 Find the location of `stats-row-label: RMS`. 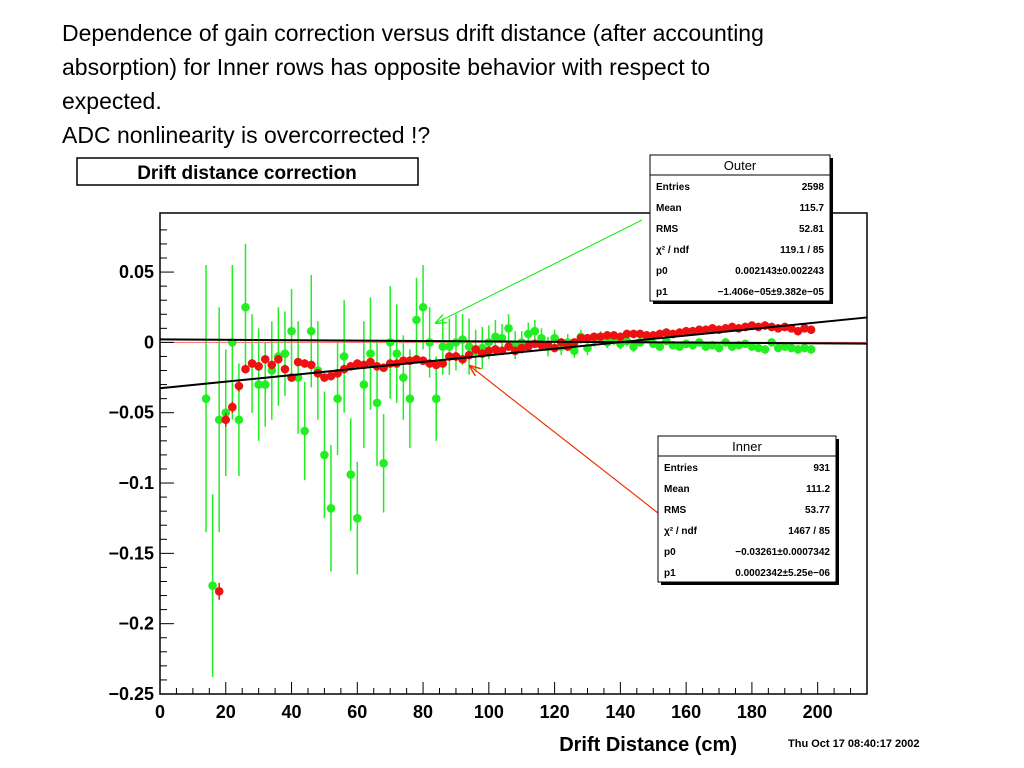

stats-row-label: RMS is located at coordinates (667, 229).